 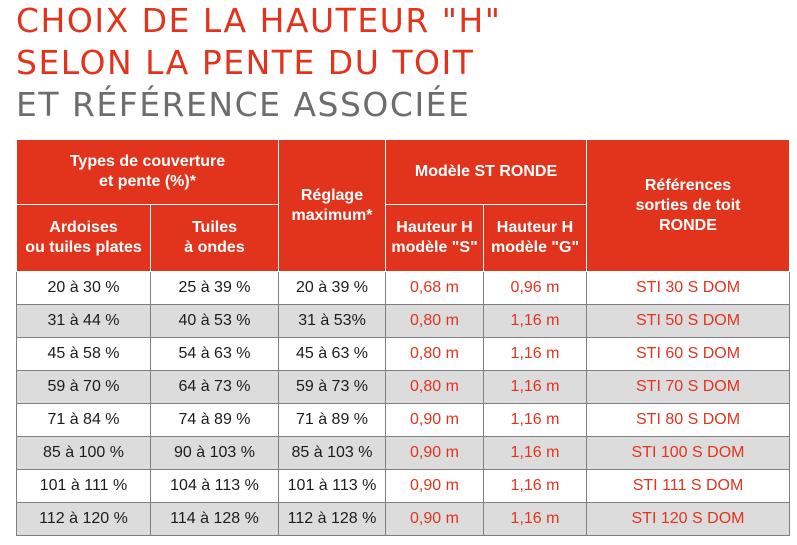 I want to click on header-ardoises: Ardoises ou tuiles plates, so click(x=83, y=238).